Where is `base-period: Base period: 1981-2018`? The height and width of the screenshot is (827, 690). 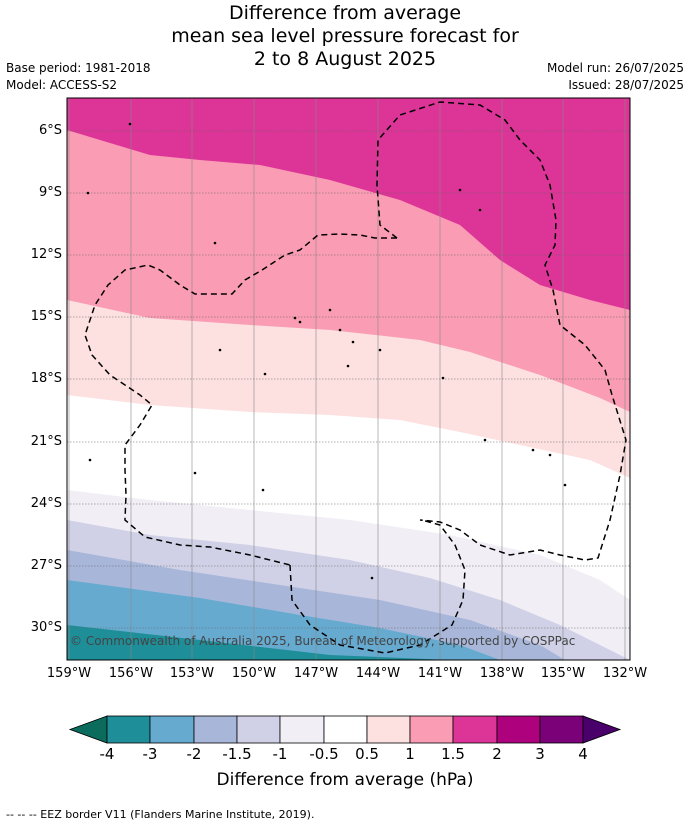 base-period: Base period: 1981-2018 is located at coordinates (78, 68).